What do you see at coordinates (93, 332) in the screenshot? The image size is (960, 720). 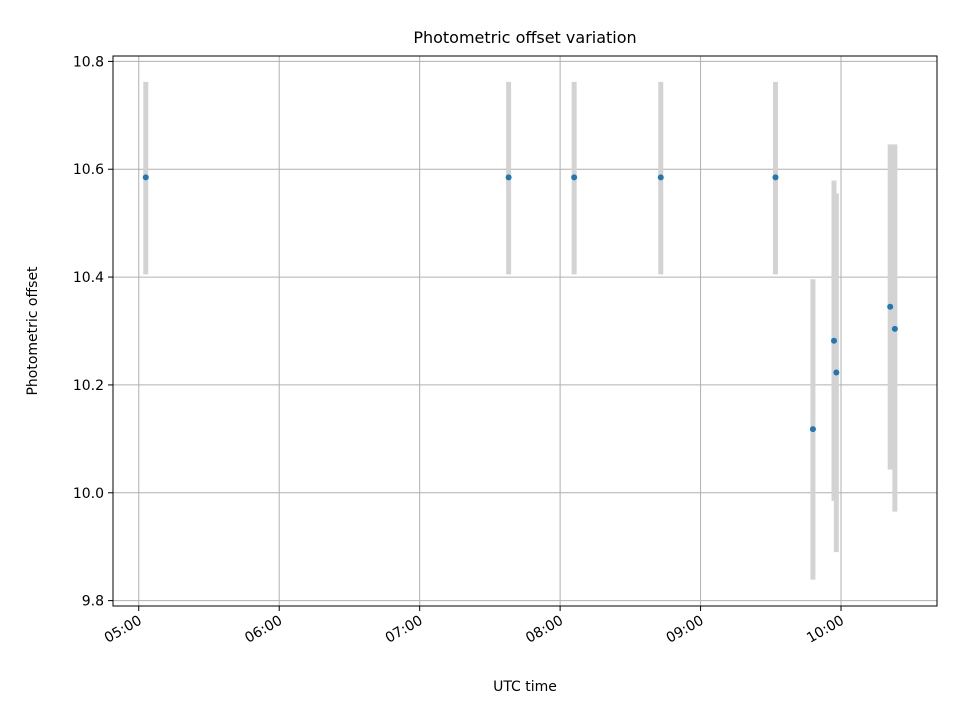 I see `y-axis-ticks: 9.8 10.0 10.2 10.4 10.6 10.8` at bounding box center [93, 332].